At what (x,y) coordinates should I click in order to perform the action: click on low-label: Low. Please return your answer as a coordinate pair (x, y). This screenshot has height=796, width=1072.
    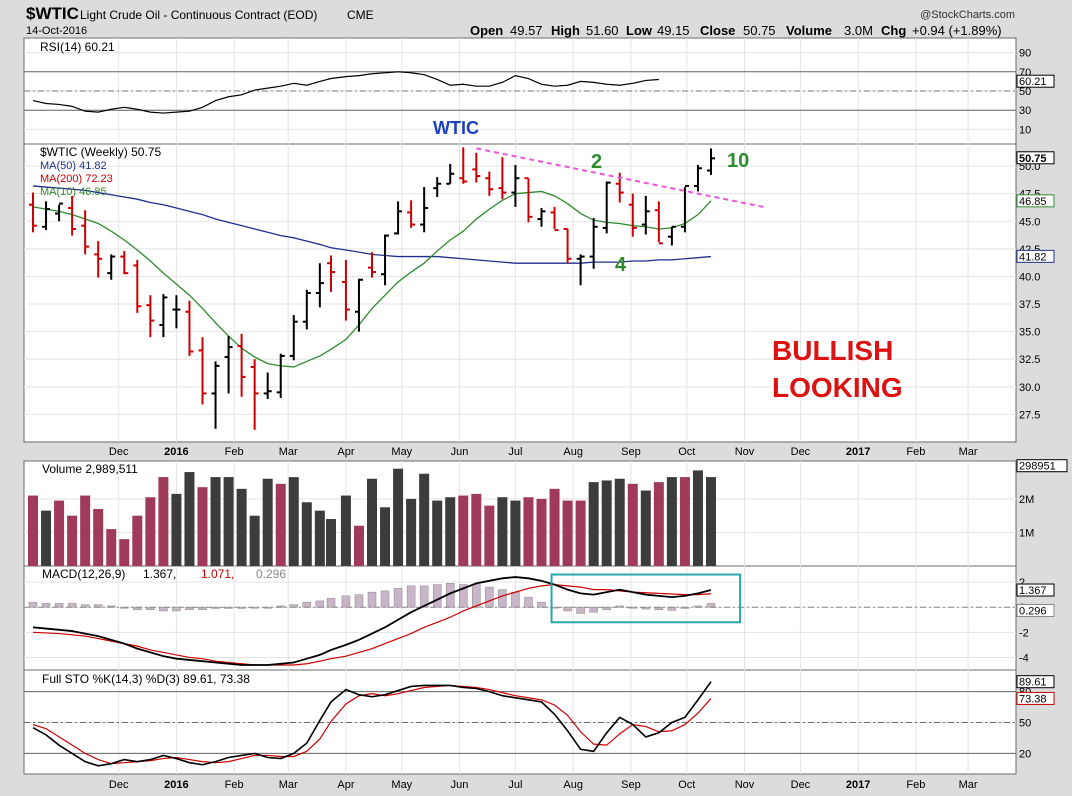
    Looking at the image, I should click on (639, 30).